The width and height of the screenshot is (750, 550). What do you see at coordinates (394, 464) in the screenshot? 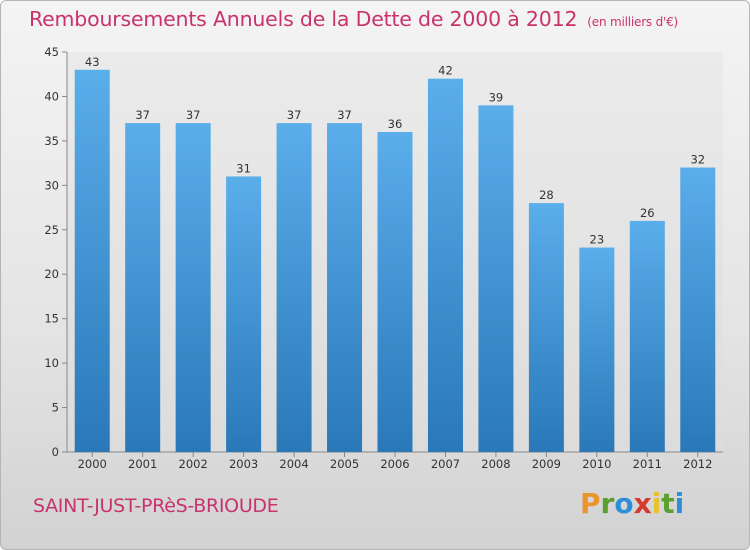
I see `x-tick-label: 2006` at bounding box center [394, 464].